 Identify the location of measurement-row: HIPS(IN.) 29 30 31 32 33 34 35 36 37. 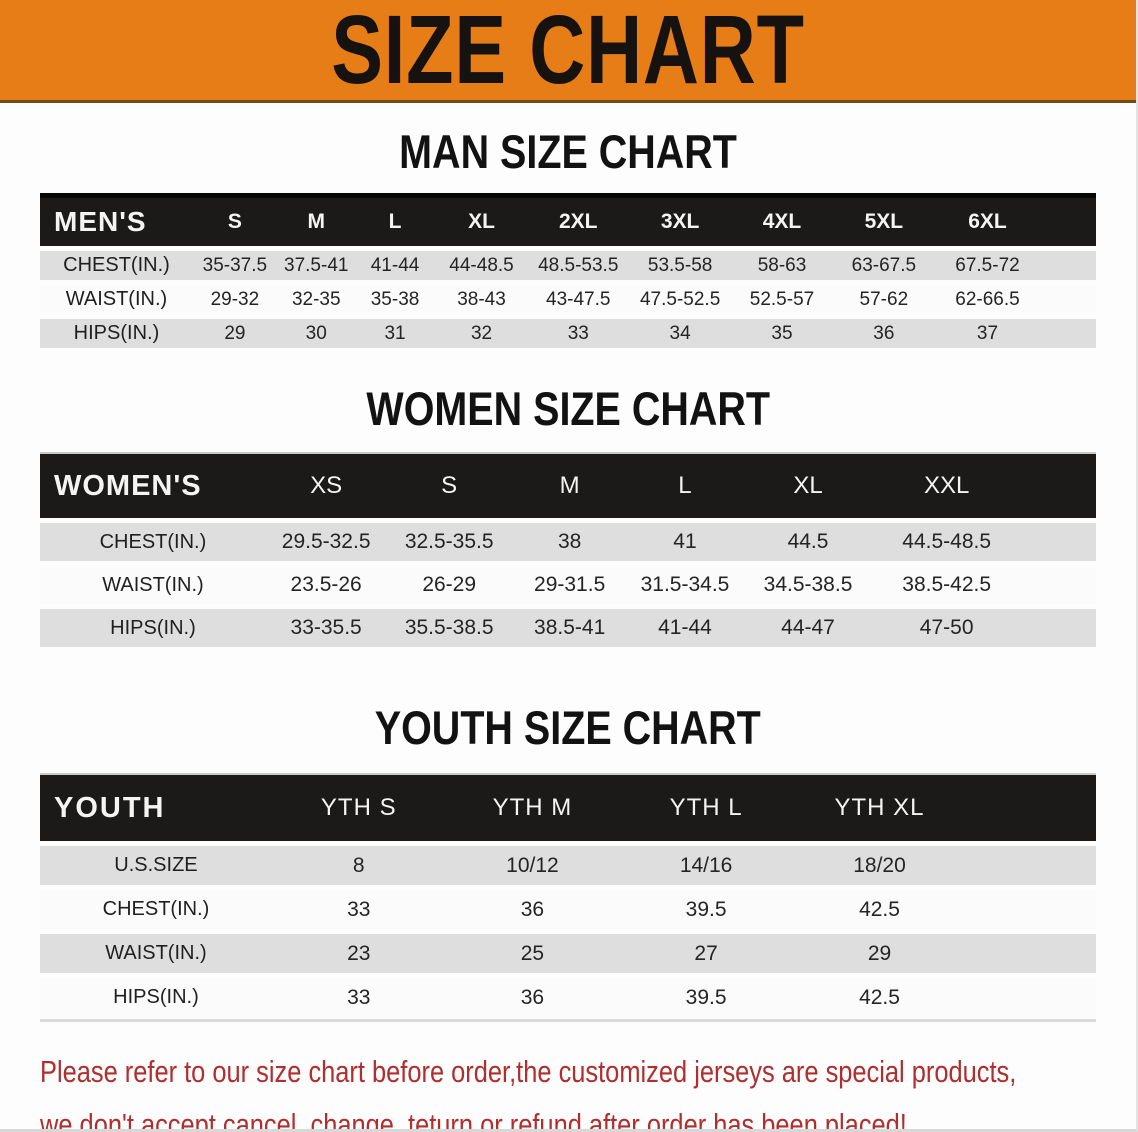
(568, 333).